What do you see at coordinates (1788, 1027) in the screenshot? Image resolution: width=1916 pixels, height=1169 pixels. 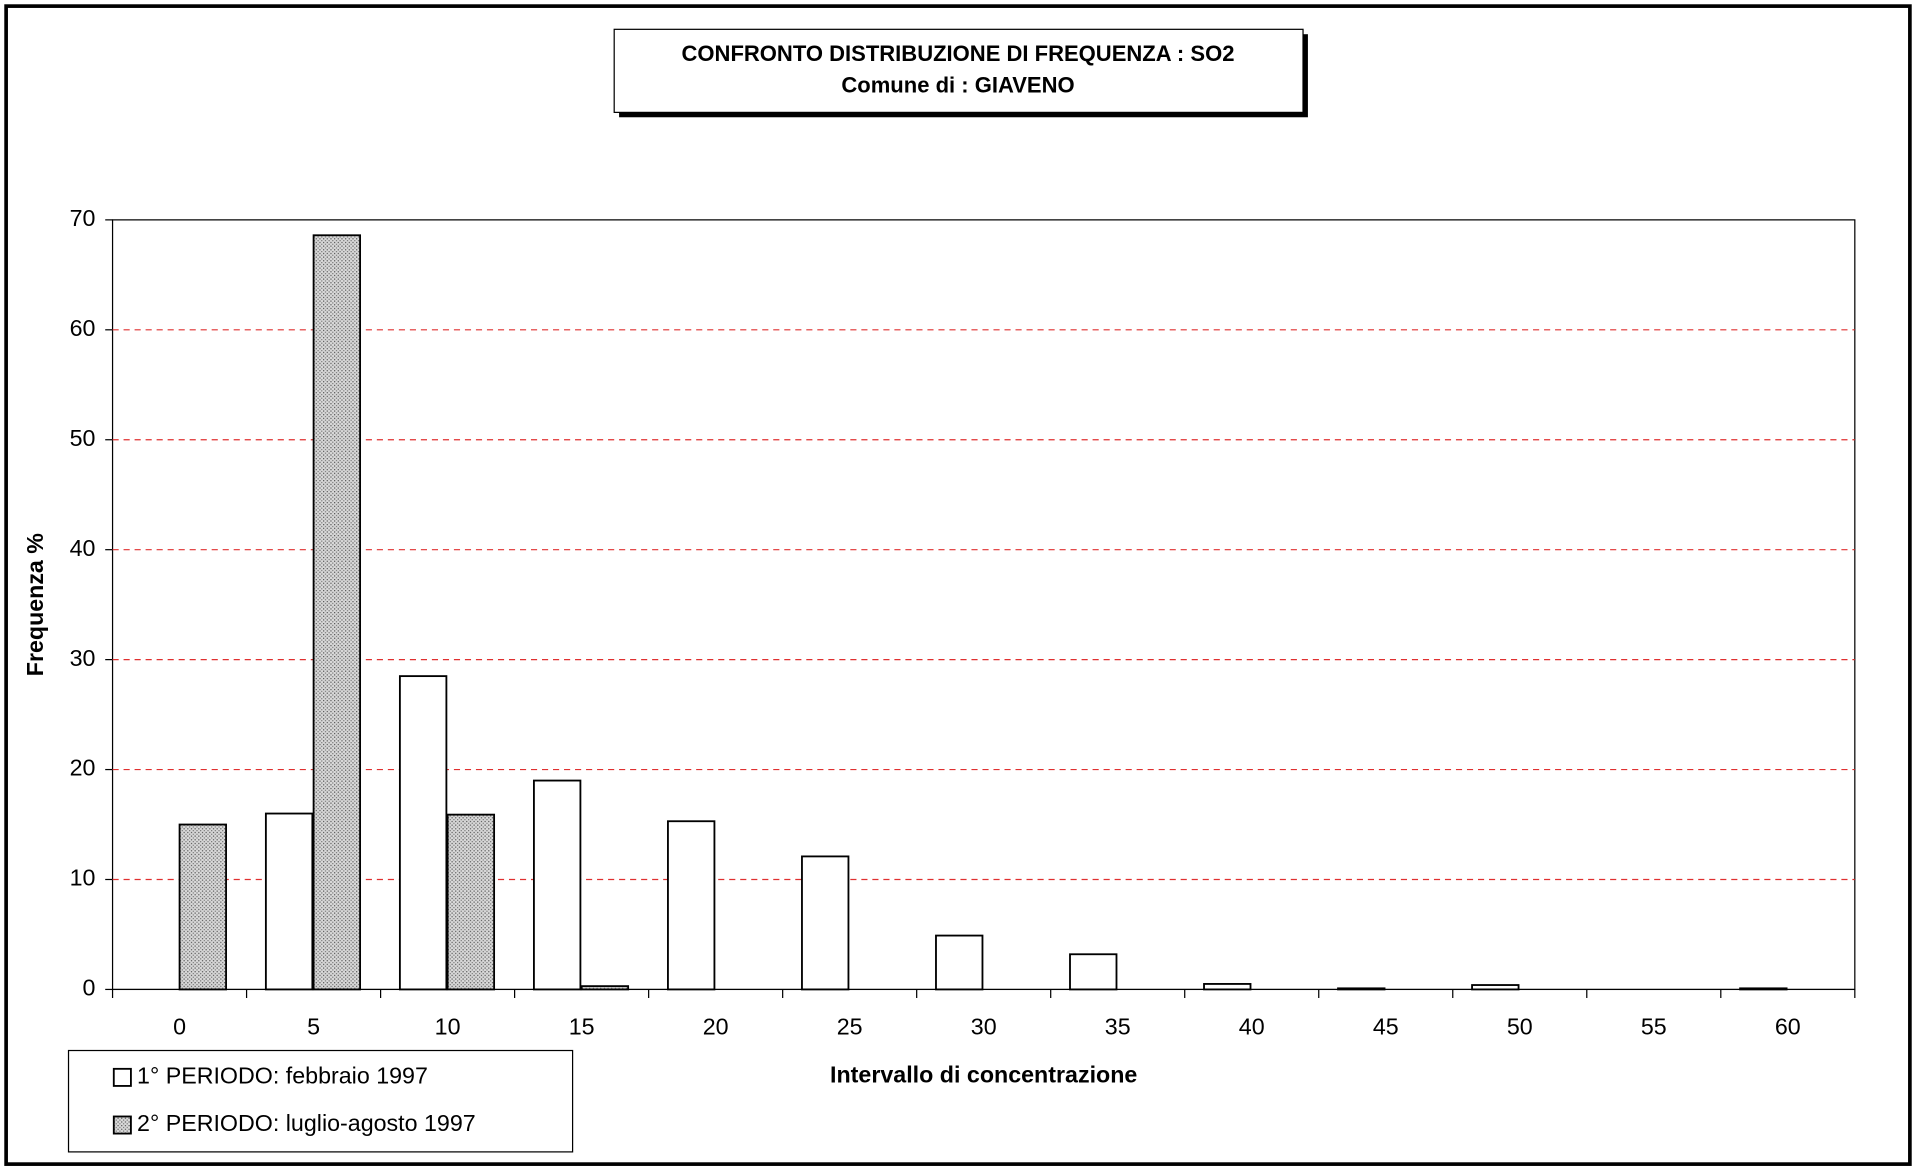 I see `x-tick-label: 60` at bounding box center [1788, 1027].